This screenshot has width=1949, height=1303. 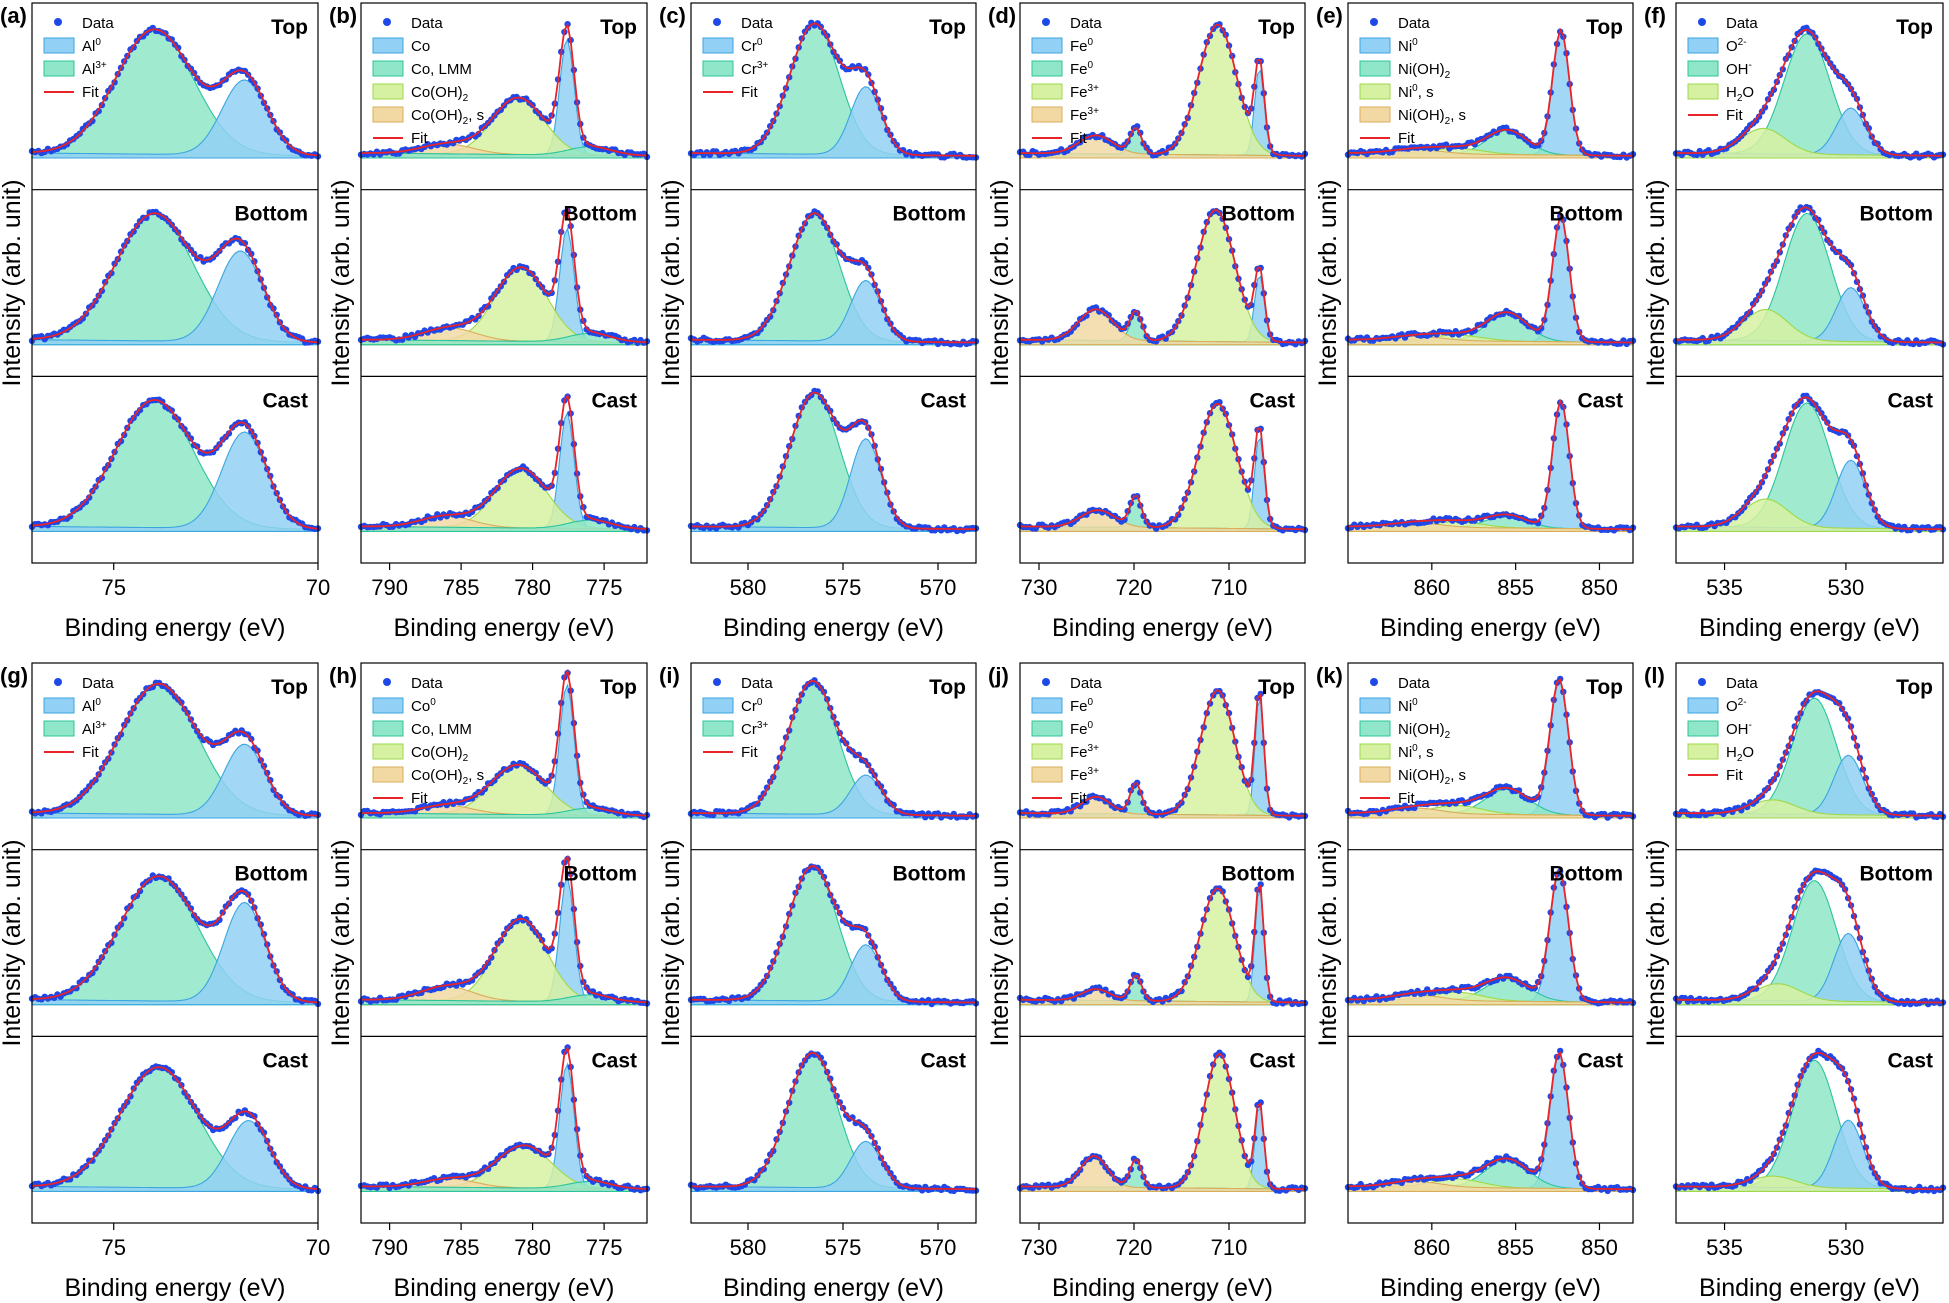 I want to click on legend-item: Cr3+, so click(x=735, y=729).